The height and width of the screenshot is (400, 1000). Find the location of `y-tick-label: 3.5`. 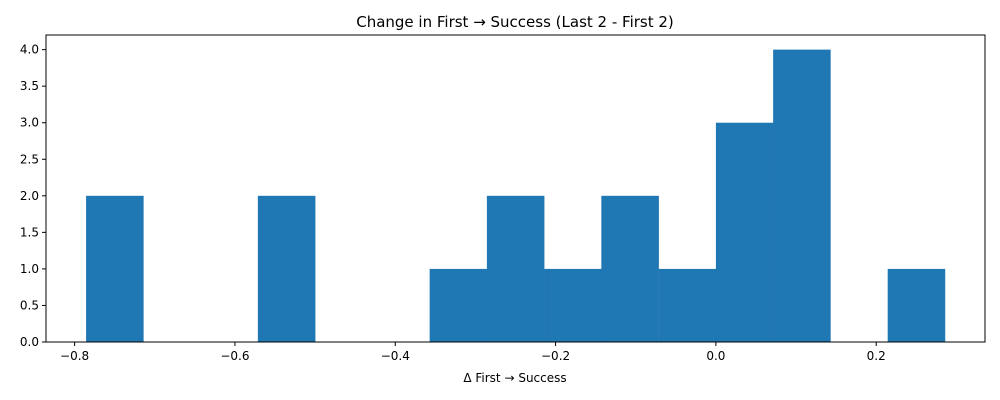

y-tick-label: 3.5 is located at coordinates (29, 86).